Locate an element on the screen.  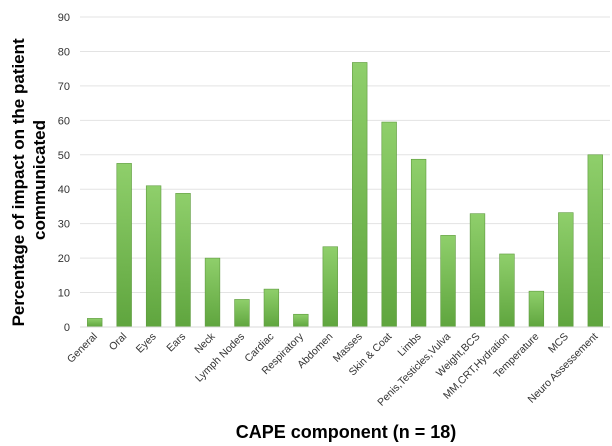
y-tick-label: 10 is located at coordinates (64, 294).